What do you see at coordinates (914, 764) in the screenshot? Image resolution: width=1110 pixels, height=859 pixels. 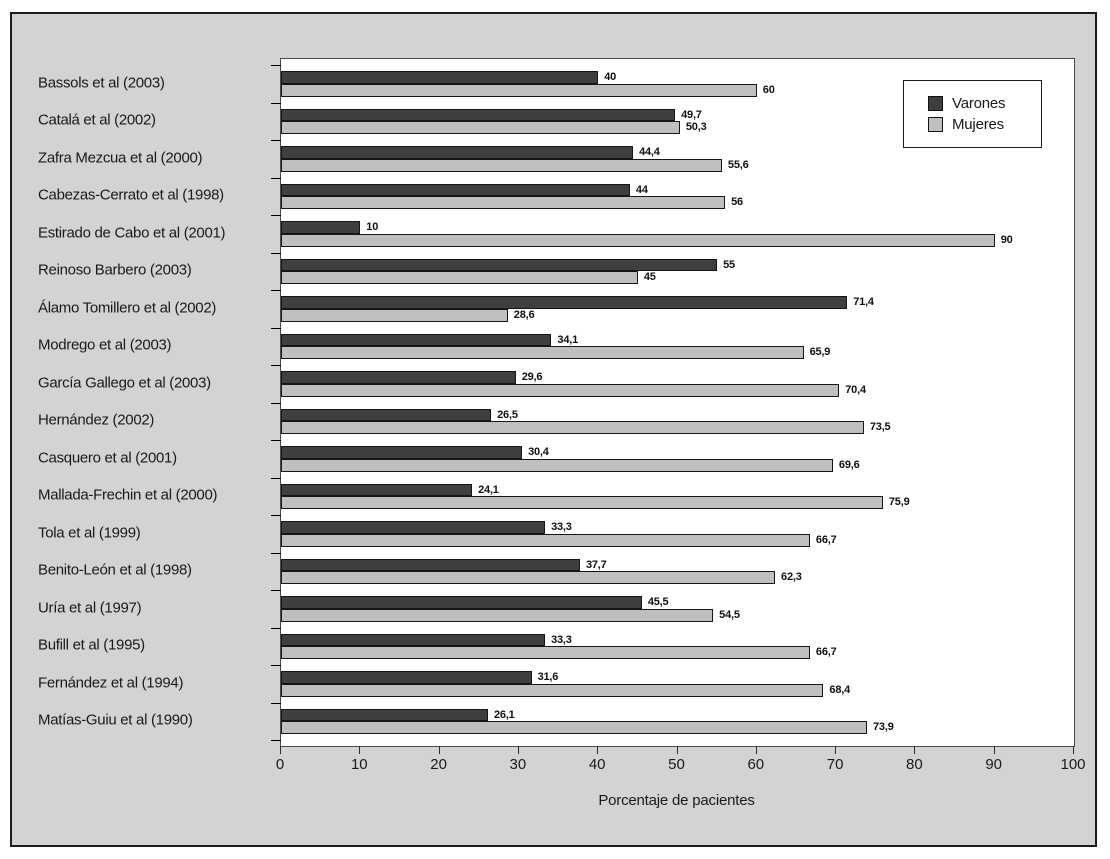 I see `x-axis-tick-label: 80` at bounding box center [914, 764].